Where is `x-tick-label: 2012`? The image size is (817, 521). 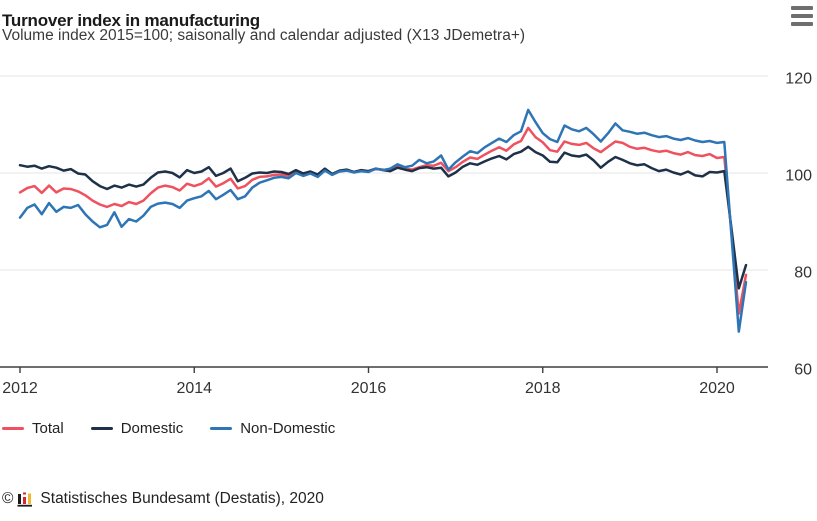
x-tick-label: 2012 is located at coordinates (20, 388).